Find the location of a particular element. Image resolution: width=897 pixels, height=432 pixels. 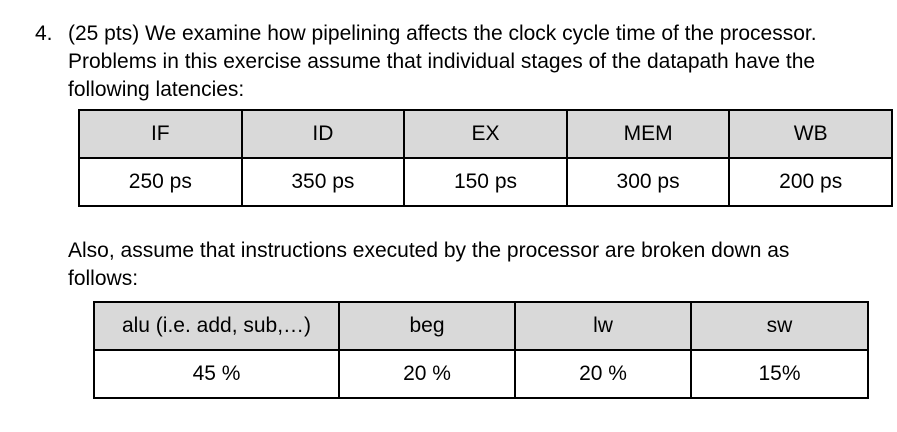

mix-header-lw: lw is located at coordinates (603, 326).